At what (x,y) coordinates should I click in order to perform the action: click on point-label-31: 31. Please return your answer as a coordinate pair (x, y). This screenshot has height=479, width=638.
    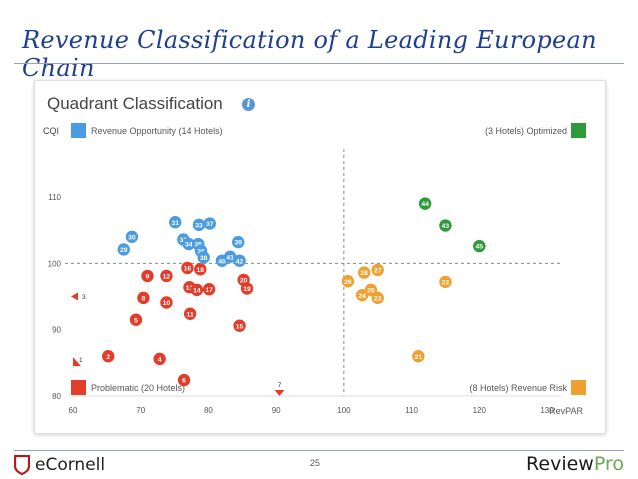
    Looking at the image, I should click on (175, 223).